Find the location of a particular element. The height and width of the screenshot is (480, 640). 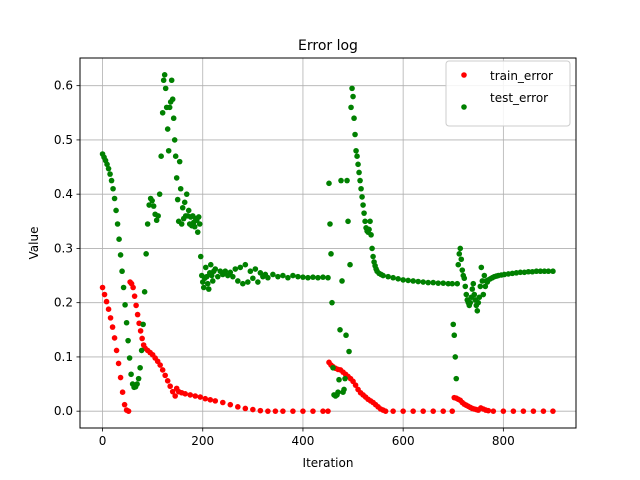

y-tick-label: 0.3 is located at coordinates (63, 248).